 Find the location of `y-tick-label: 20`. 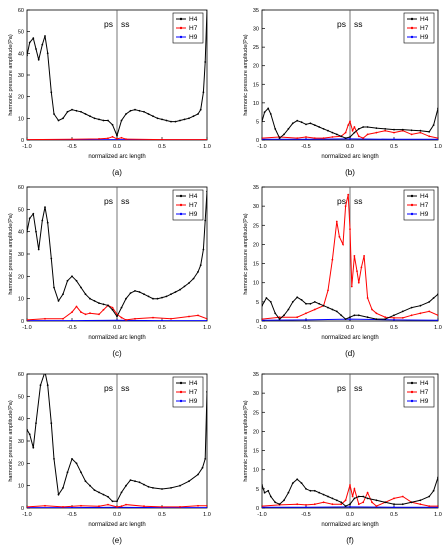

y-tick-label: 20 is located at coordinates (21, 464).